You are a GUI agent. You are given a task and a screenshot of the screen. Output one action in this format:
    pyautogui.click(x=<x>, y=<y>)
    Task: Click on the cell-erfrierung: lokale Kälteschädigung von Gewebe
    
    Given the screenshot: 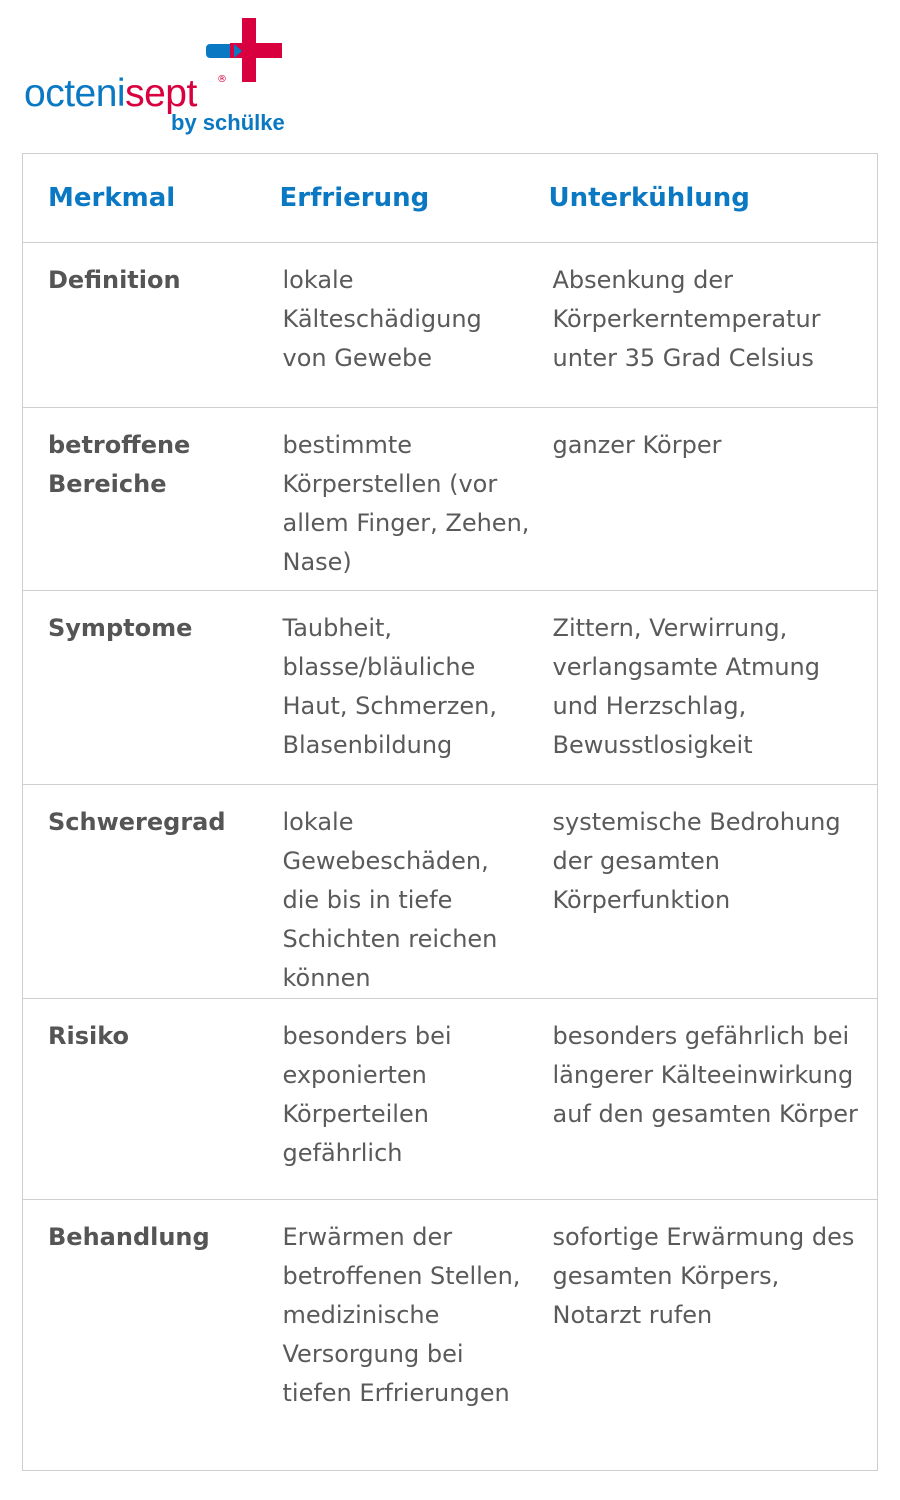 What is the action you would take?
    pyautogui.click(x=400, y=325)
    